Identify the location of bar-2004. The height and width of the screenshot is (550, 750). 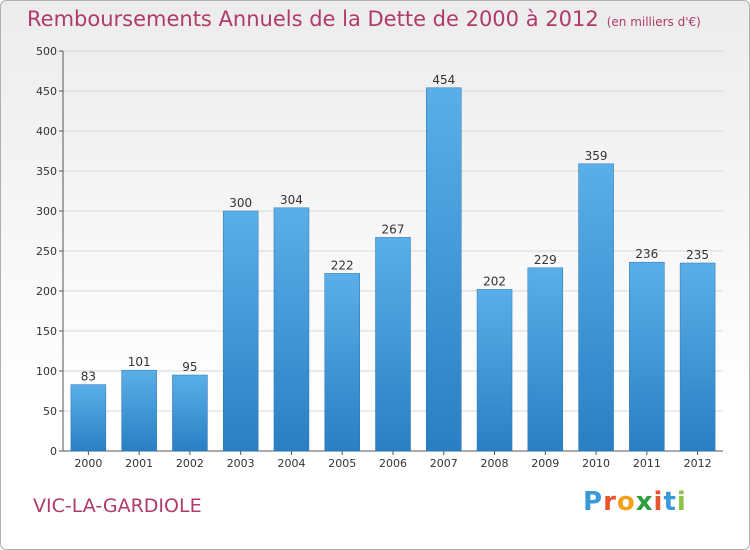
(291, 329).